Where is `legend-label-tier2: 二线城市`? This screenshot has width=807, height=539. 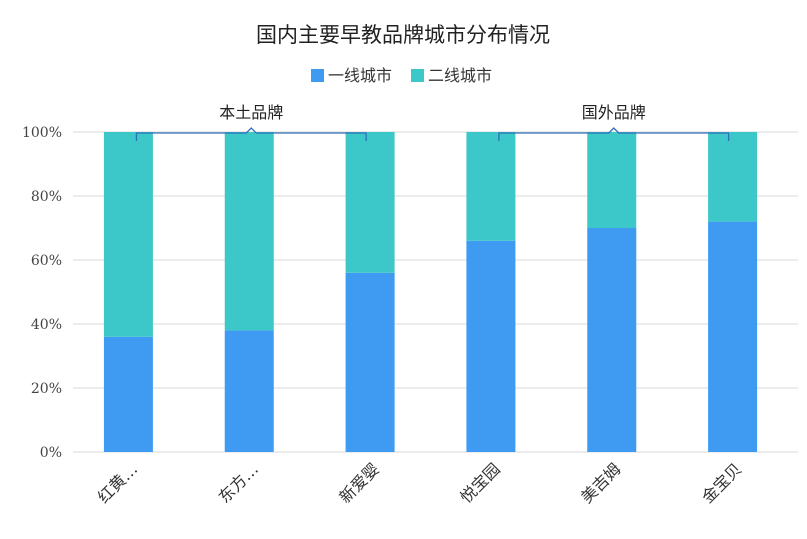
legend-label-tier2: 二线城市 is located at coordinates (460, 75).